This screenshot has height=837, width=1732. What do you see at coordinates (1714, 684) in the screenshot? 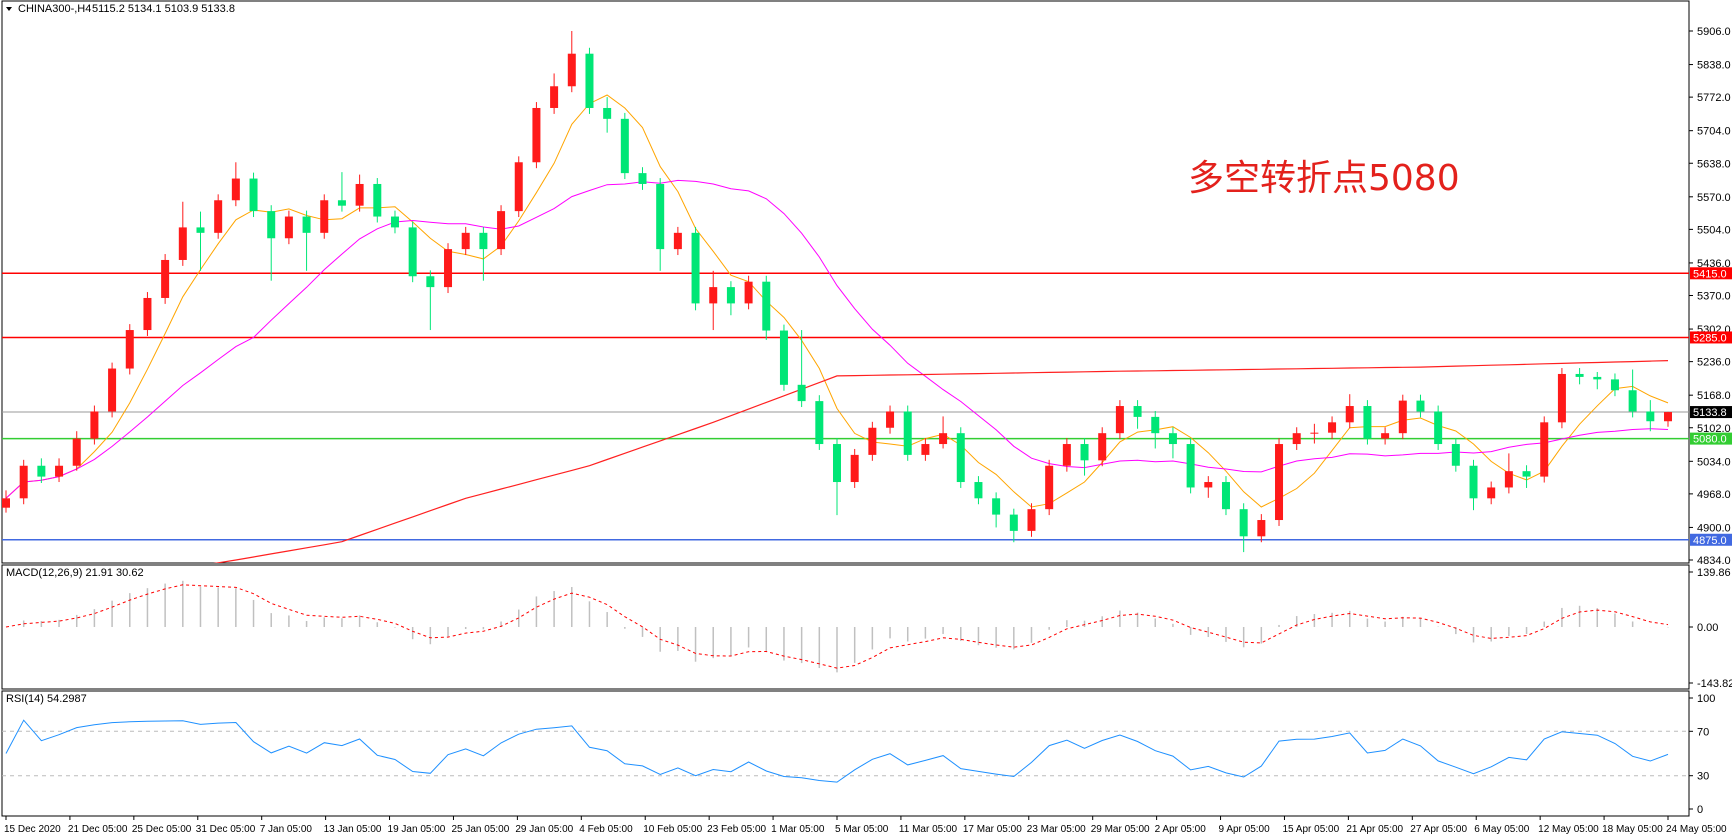
I see `macd-axis-label: -143.82` at bounding box center [1714, 684].